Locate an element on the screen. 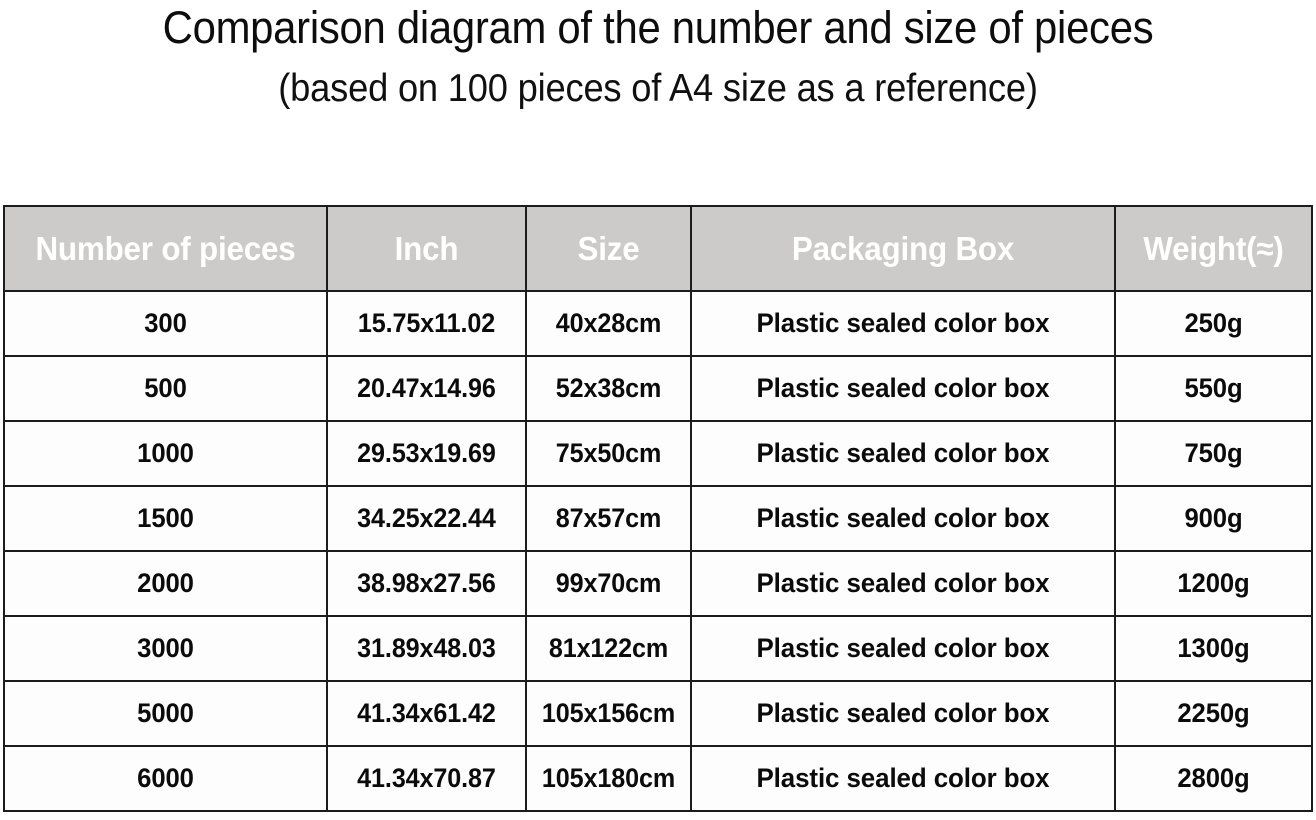 The height and width of the screenshot is (820, 1316). cell-weight: 1300g is located at coordinates (1213, 648).